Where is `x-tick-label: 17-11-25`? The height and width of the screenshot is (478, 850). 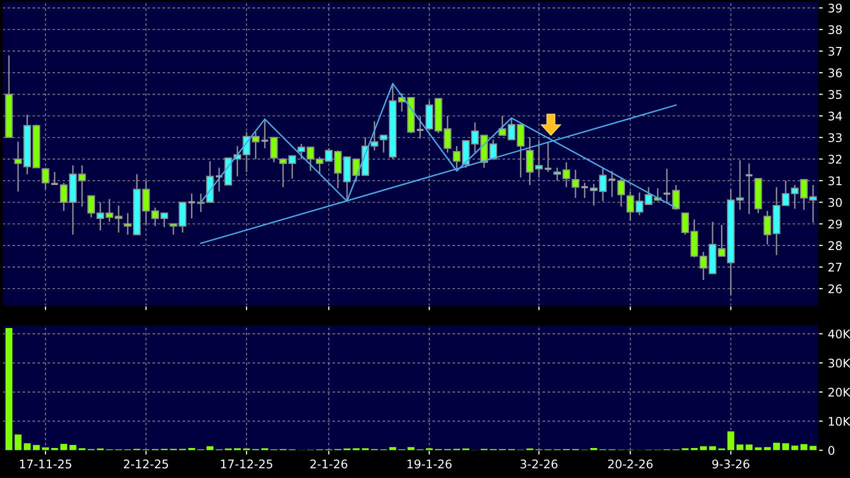 x-tick-label: 17-11-25 is located at coordinates (46, 464).